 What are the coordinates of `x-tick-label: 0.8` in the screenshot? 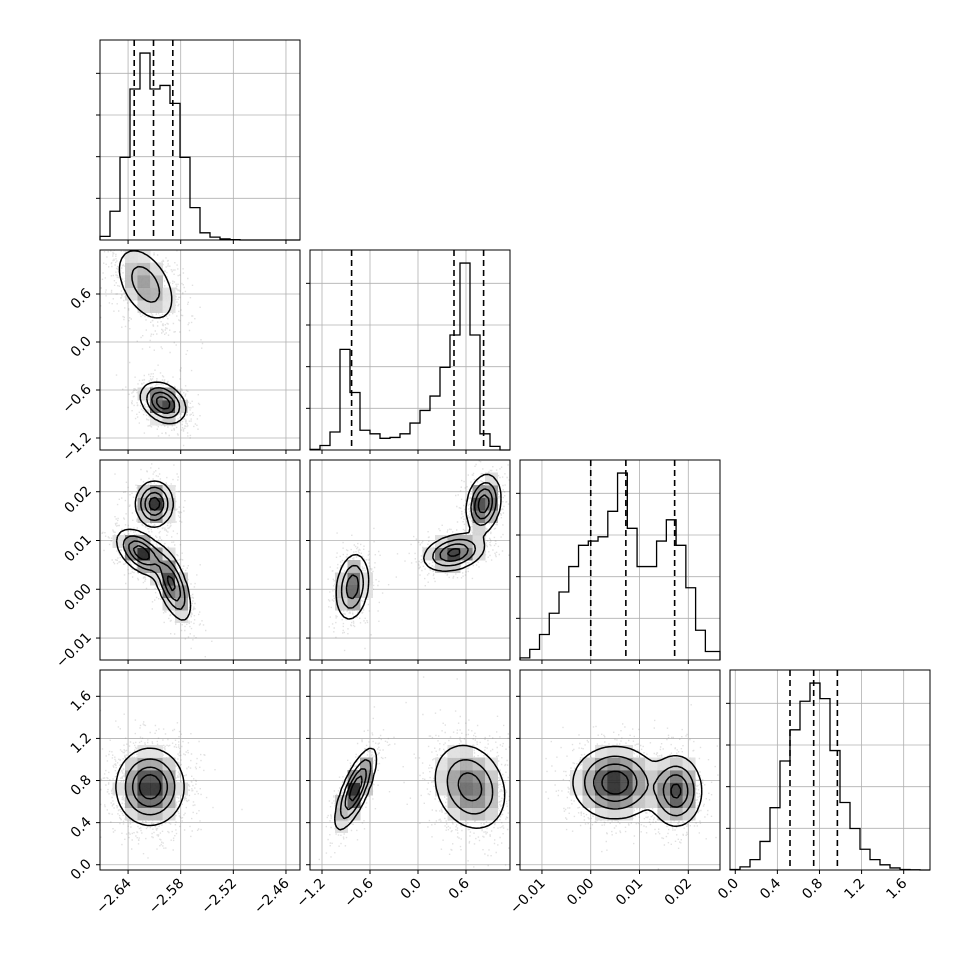 It's located at (812, 889).